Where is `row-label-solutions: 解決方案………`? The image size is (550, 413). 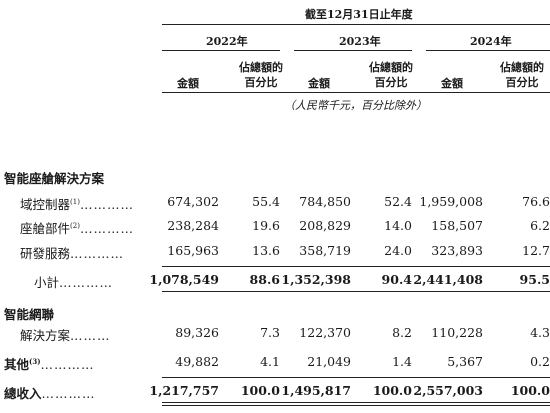
row-label-solutions: 解決方案……… is located at coordinates (65, 335).